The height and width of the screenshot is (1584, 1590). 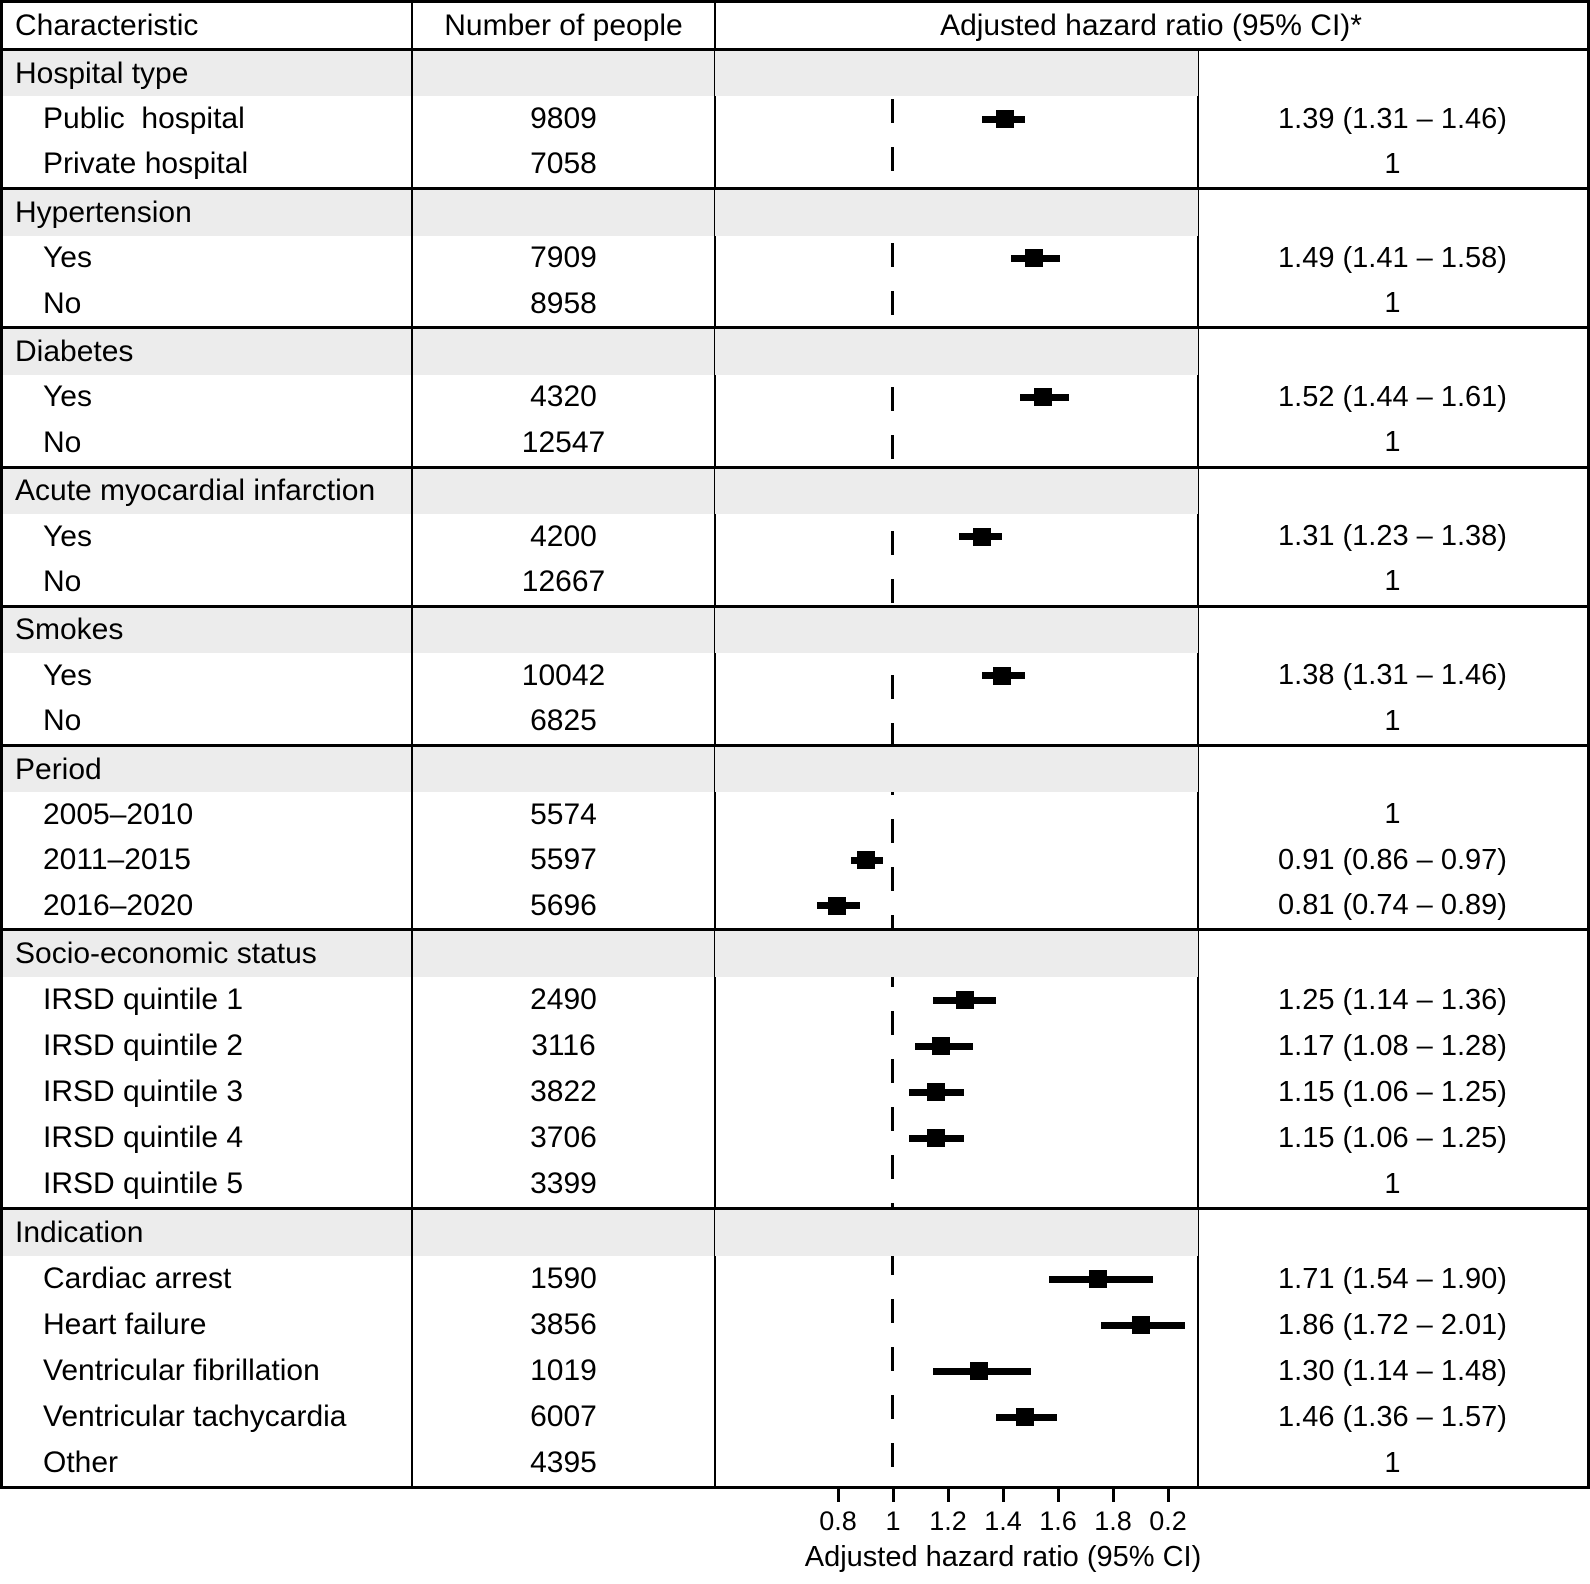 What do you see at coordinates (1003, 1521) in the screenshot?
I see `axis-tick-label: 1.4` at bounding box center [1003, 1521].